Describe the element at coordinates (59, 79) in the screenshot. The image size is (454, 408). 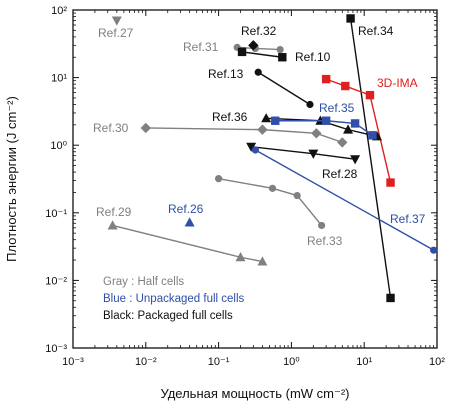
I see `y-tick-label: 10¹` at that location.